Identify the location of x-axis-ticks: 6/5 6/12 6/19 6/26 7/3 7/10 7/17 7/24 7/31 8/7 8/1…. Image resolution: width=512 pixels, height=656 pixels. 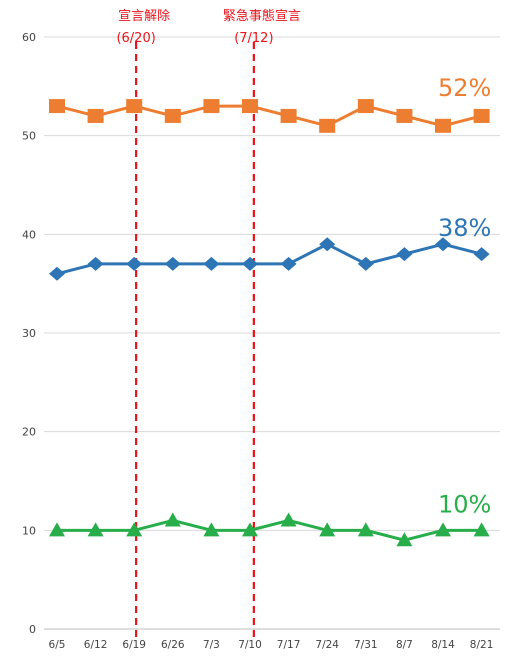
(271, 645).